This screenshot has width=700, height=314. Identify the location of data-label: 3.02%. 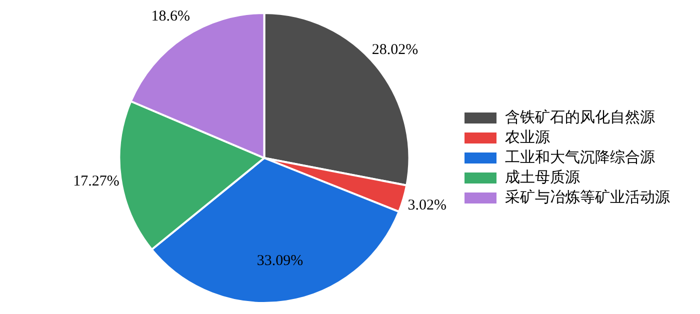
(427, 206).